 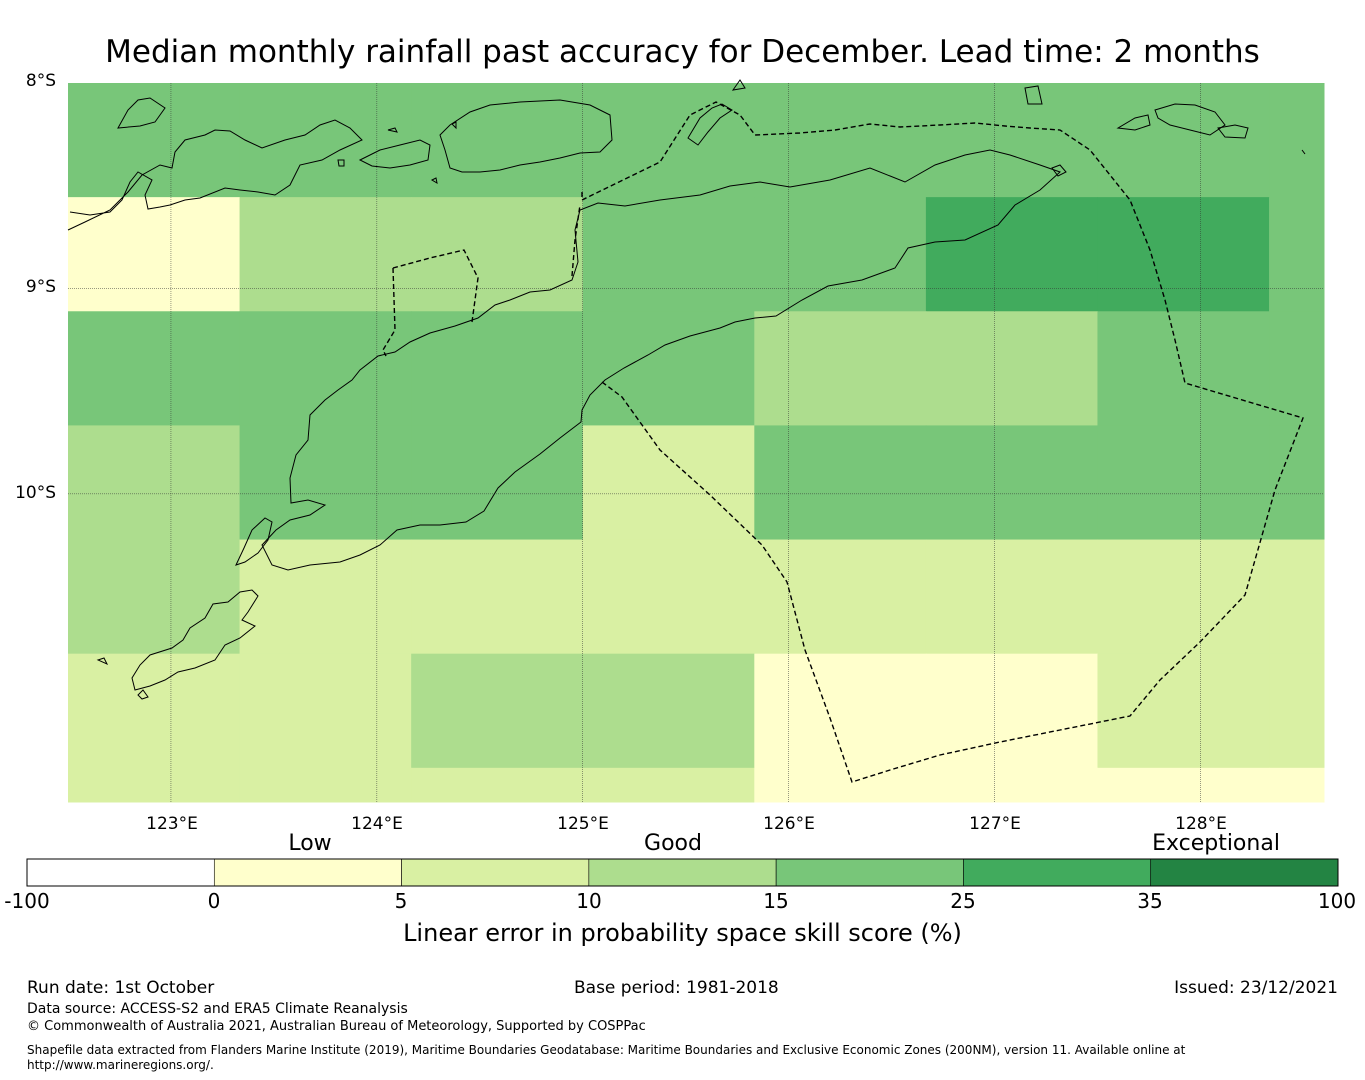 I want to click on colorbar-tick: 5, so click(x=401, y=901).